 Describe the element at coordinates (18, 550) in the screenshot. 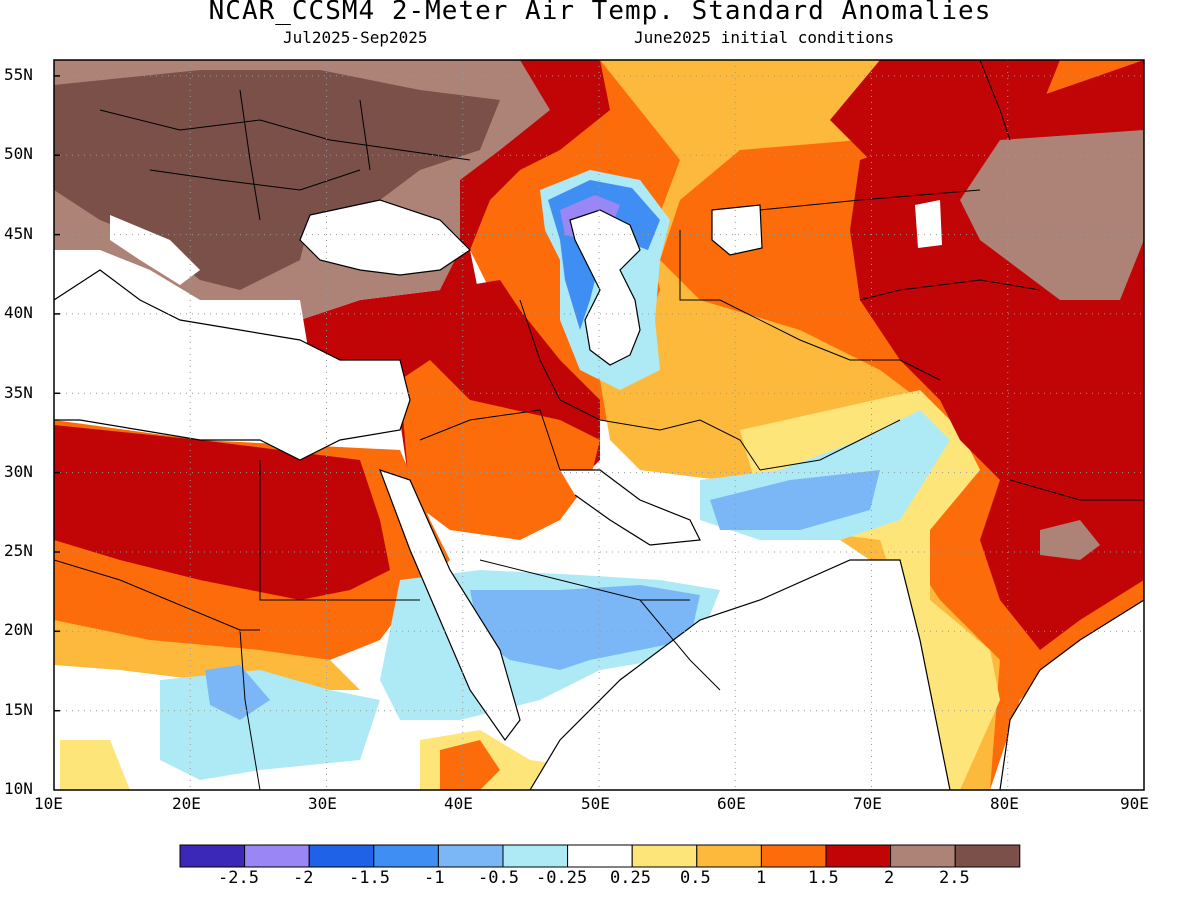

I see `lat-label: 25N` at that location.